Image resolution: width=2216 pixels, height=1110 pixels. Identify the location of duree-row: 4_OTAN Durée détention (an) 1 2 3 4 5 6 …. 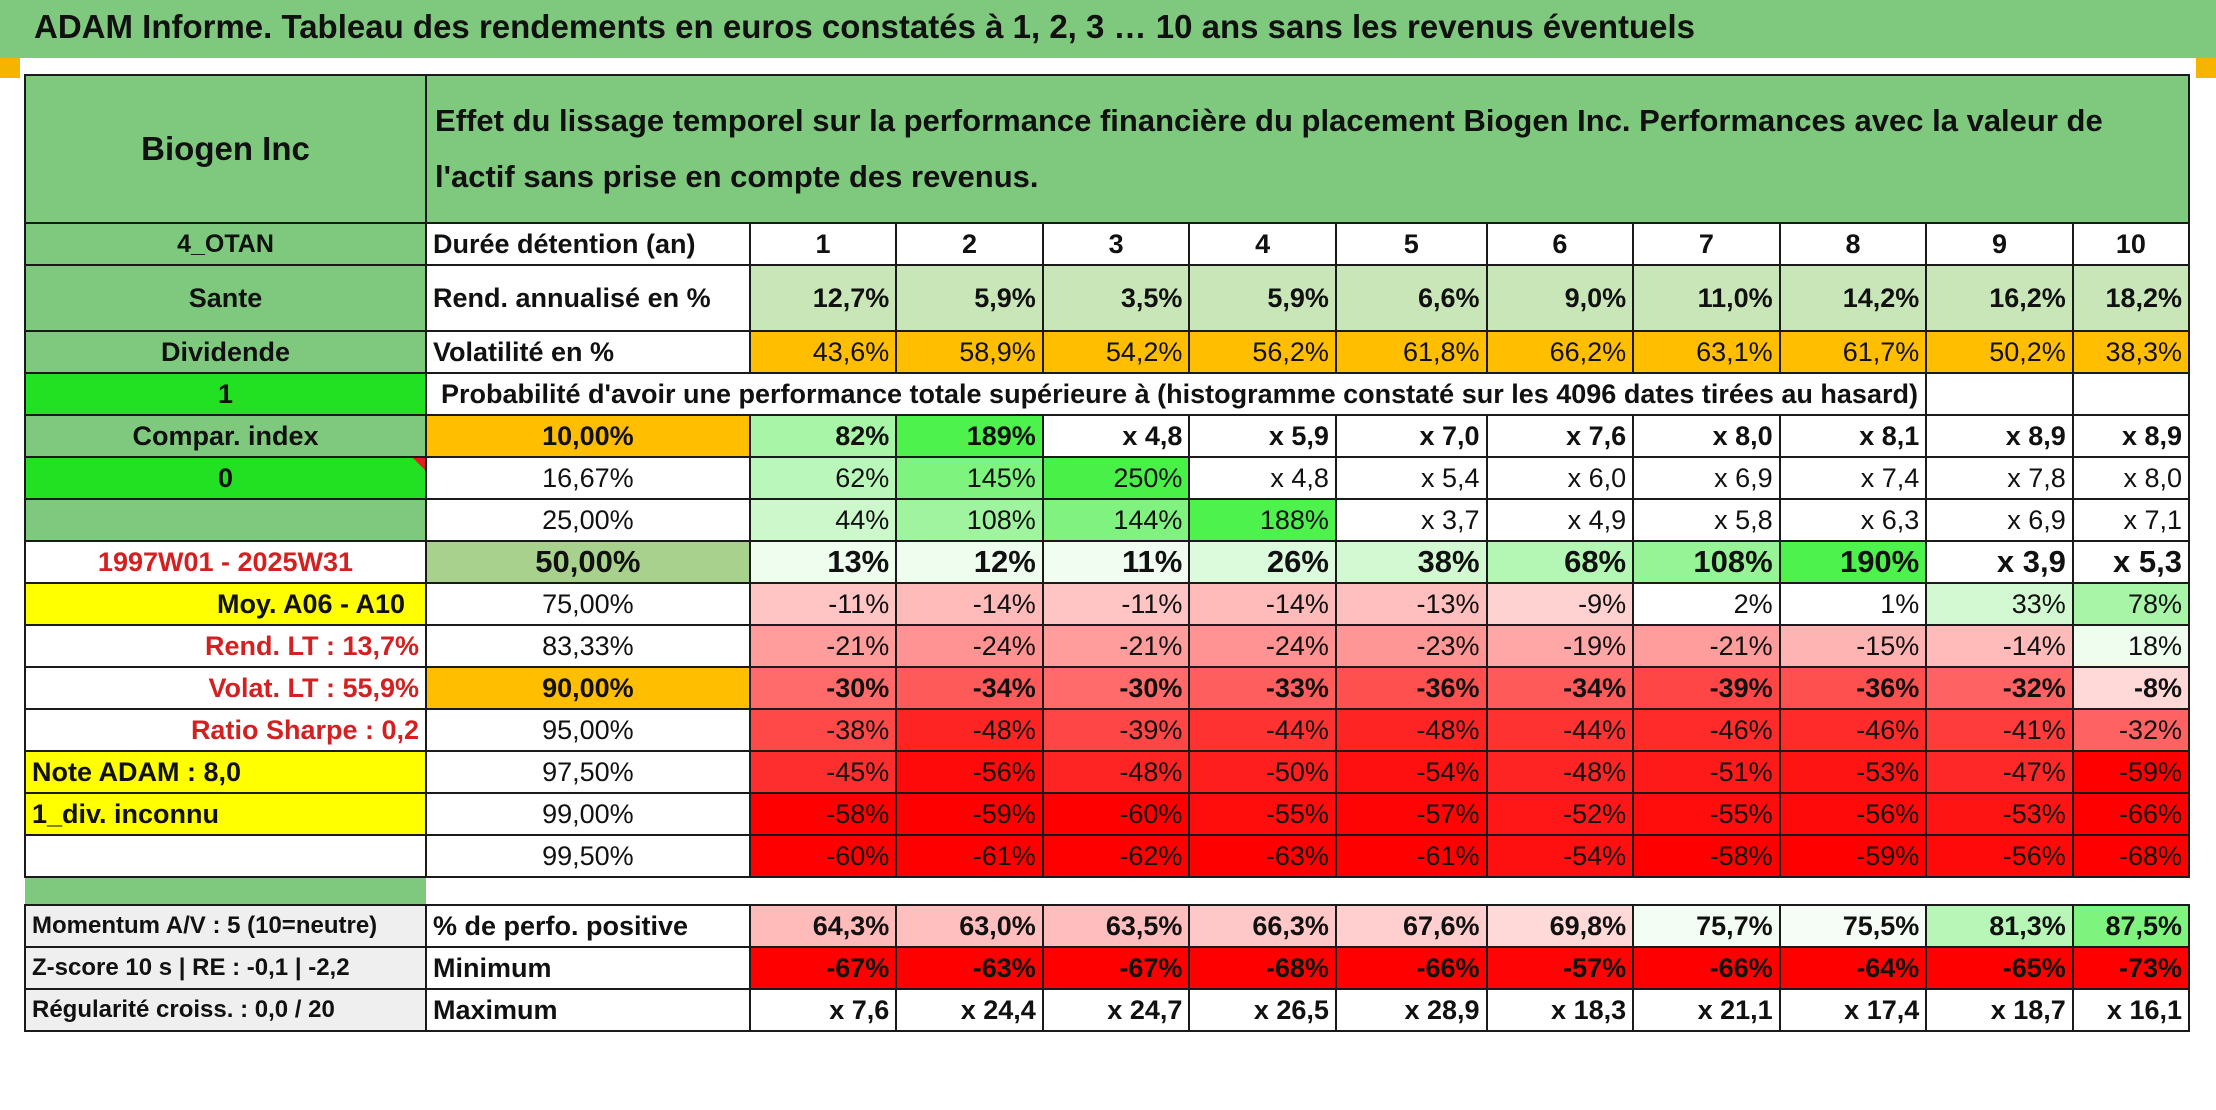
(1107, 244).